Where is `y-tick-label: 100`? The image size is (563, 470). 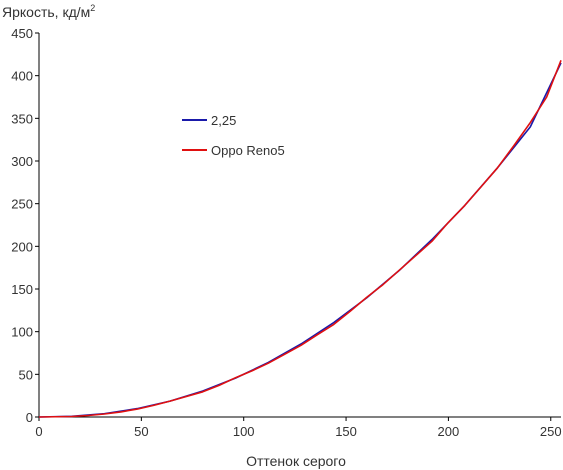 y-tick-label: 100 is located at coordinates (22, 332).